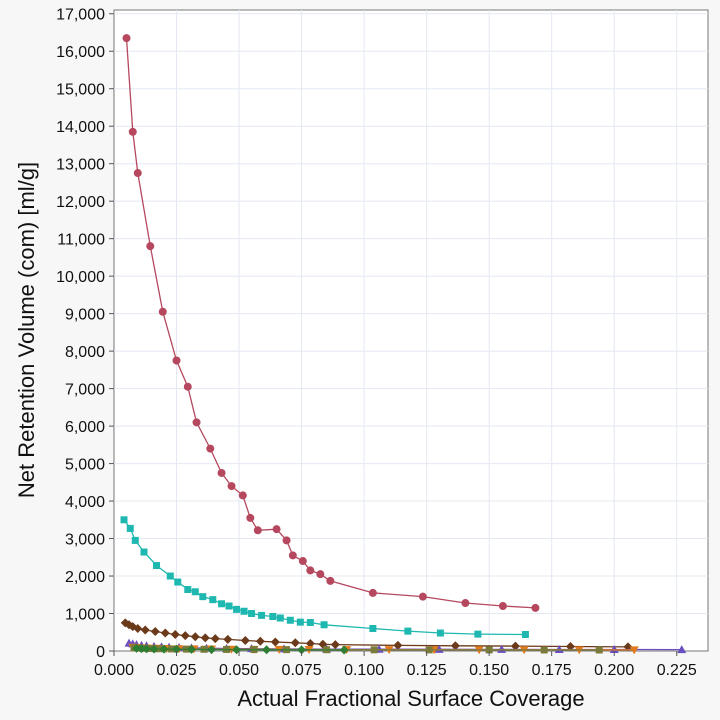 Image resolution: width=720 pixels, height=720 pixels. What do you see at coordinates (489, 670) in the screenshot?
I see `x-tick-label: 0.150` at bounding box center [489, 670].